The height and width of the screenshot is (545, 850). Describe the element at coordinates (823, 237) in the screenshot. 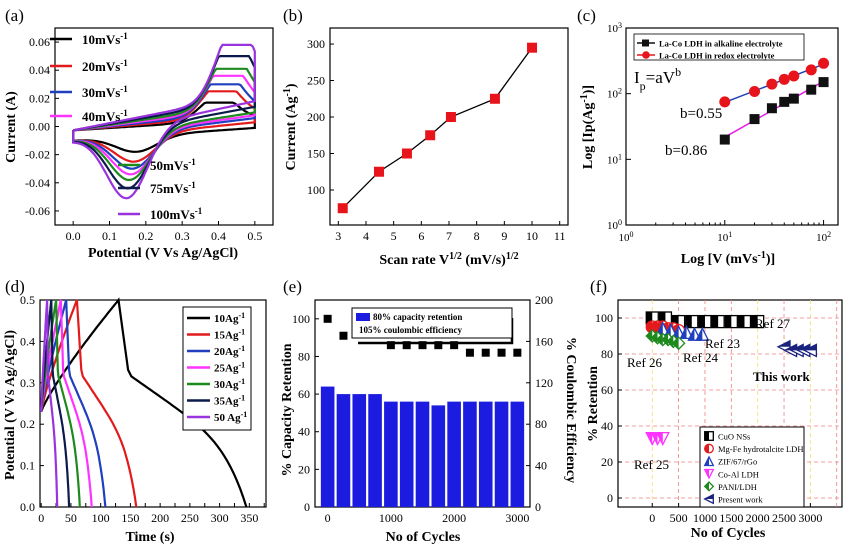

I see `x-tick-label: 102` at that location.